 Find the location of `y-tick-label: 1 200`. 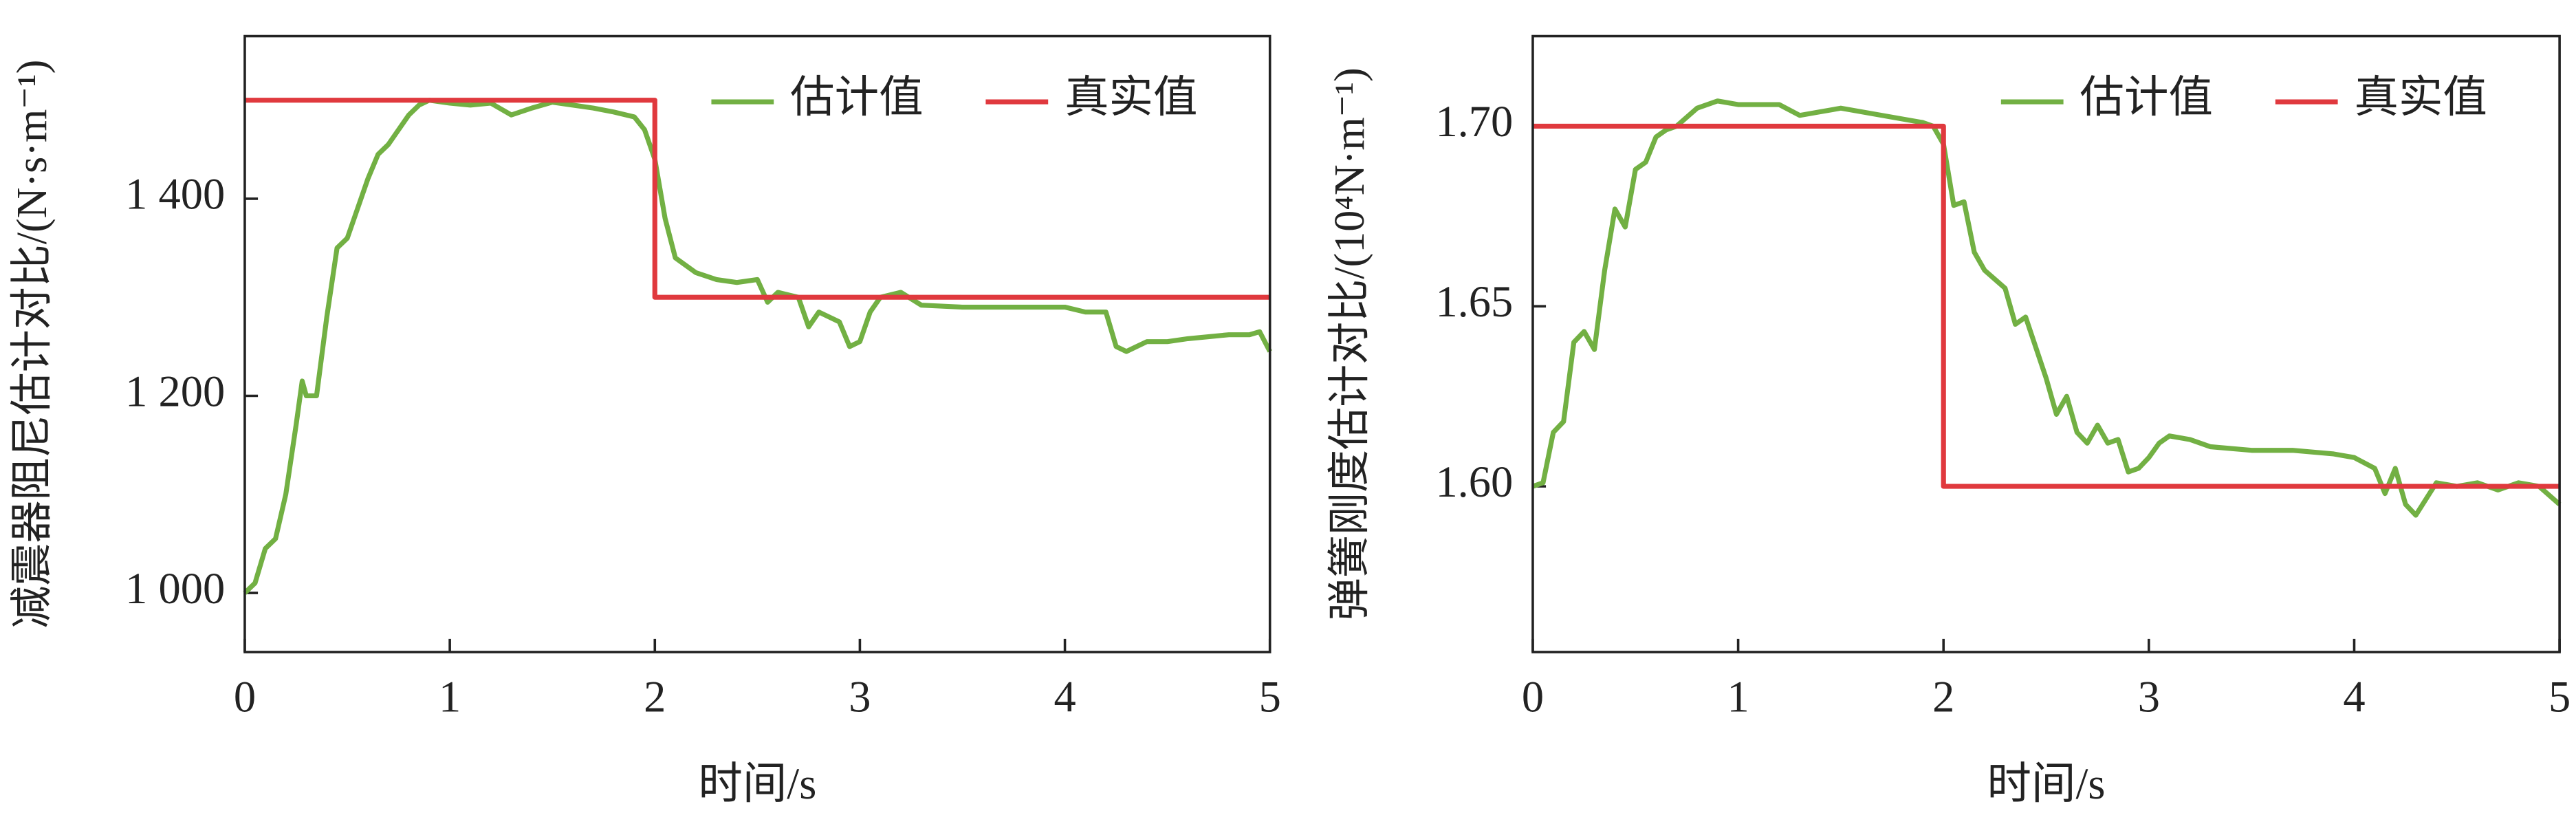

y-tick-label: 1 200 is located at coordinates (175, 391).